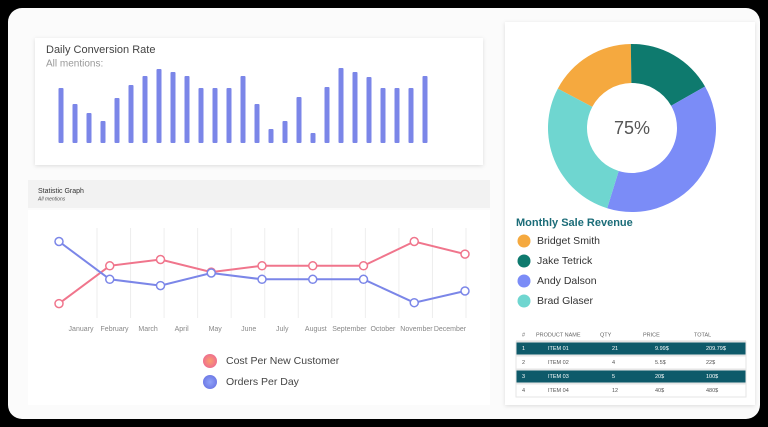 The width and height of the screenshot is (768, 427). I want to click on bar-subtitle: All mentions:, so click(74, 64).